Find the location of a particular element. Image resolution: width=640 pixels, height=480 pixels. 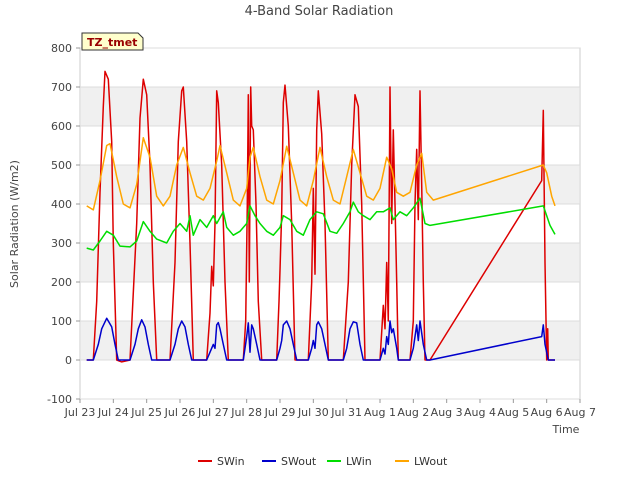

x-tick-label: Jul 24 is located at coordinates (113, 412).